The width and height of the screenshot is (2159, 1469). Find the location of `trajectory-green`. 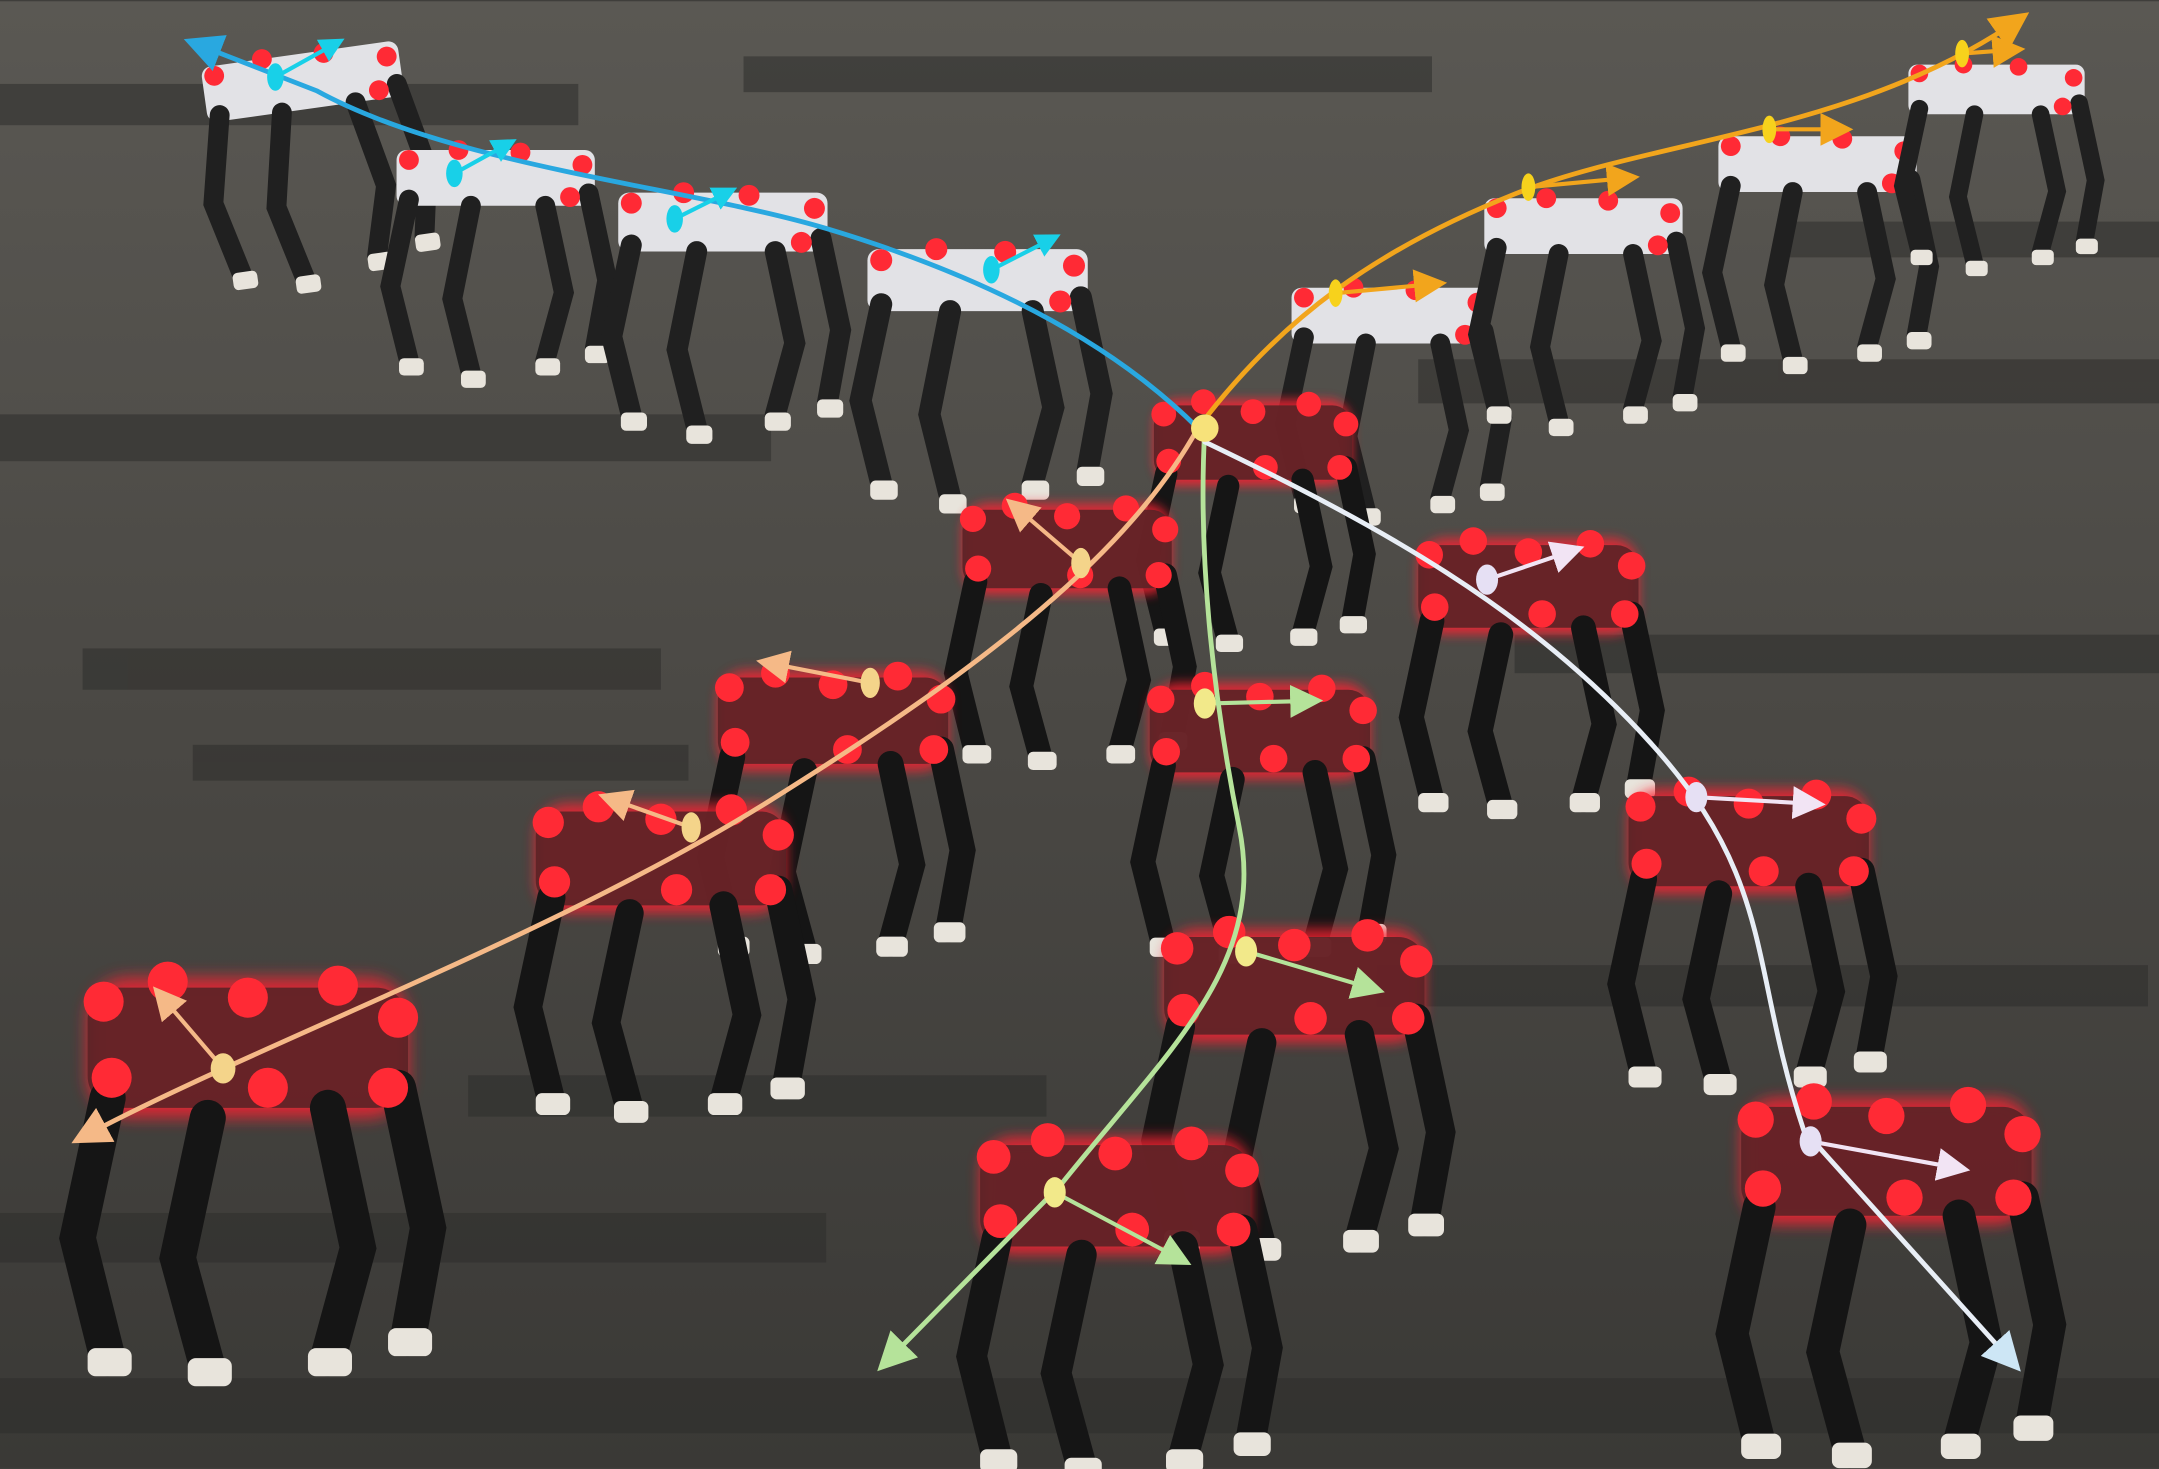

trajectory-green is located at coordinates (1062, 898).